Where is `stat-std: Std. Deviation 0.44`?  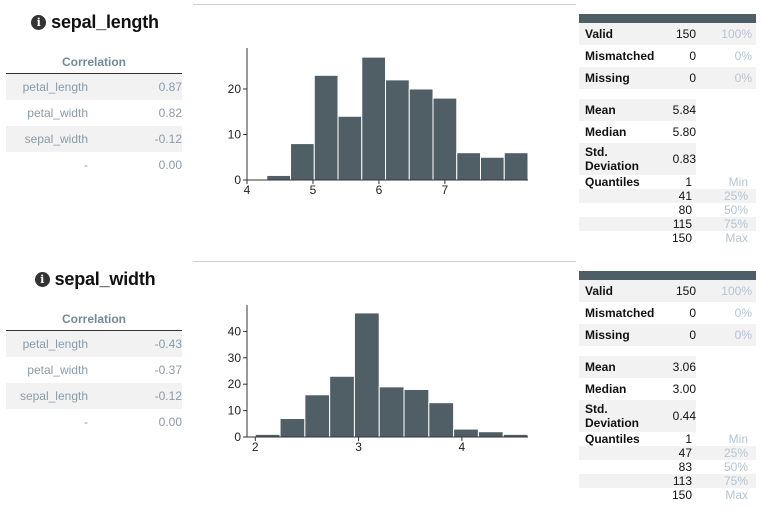 stat-std: Std. Deviation 0.44 is located at coordinates (637, 416).